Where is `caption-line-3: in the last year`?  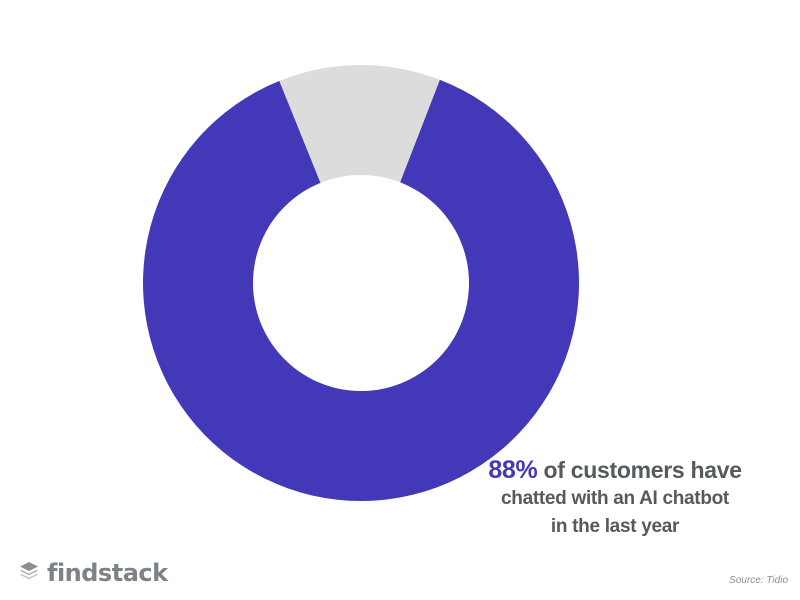
caption-line-3: in the last year is located at coordinates (615, 526).